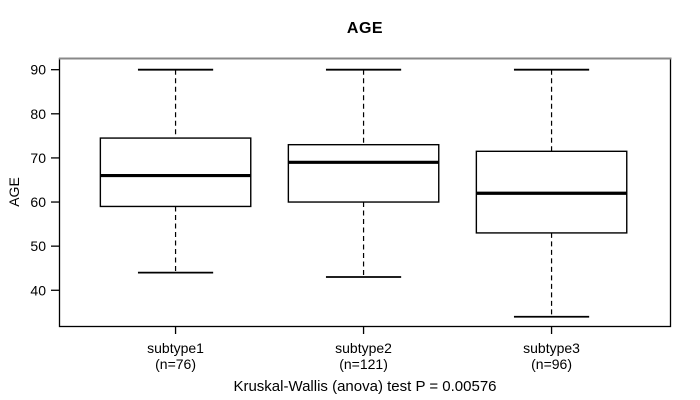  What do you see at coordinates (38, 70) in the screenshot?
I see `y-tick-label: 90` at bounding box center [38, 70].